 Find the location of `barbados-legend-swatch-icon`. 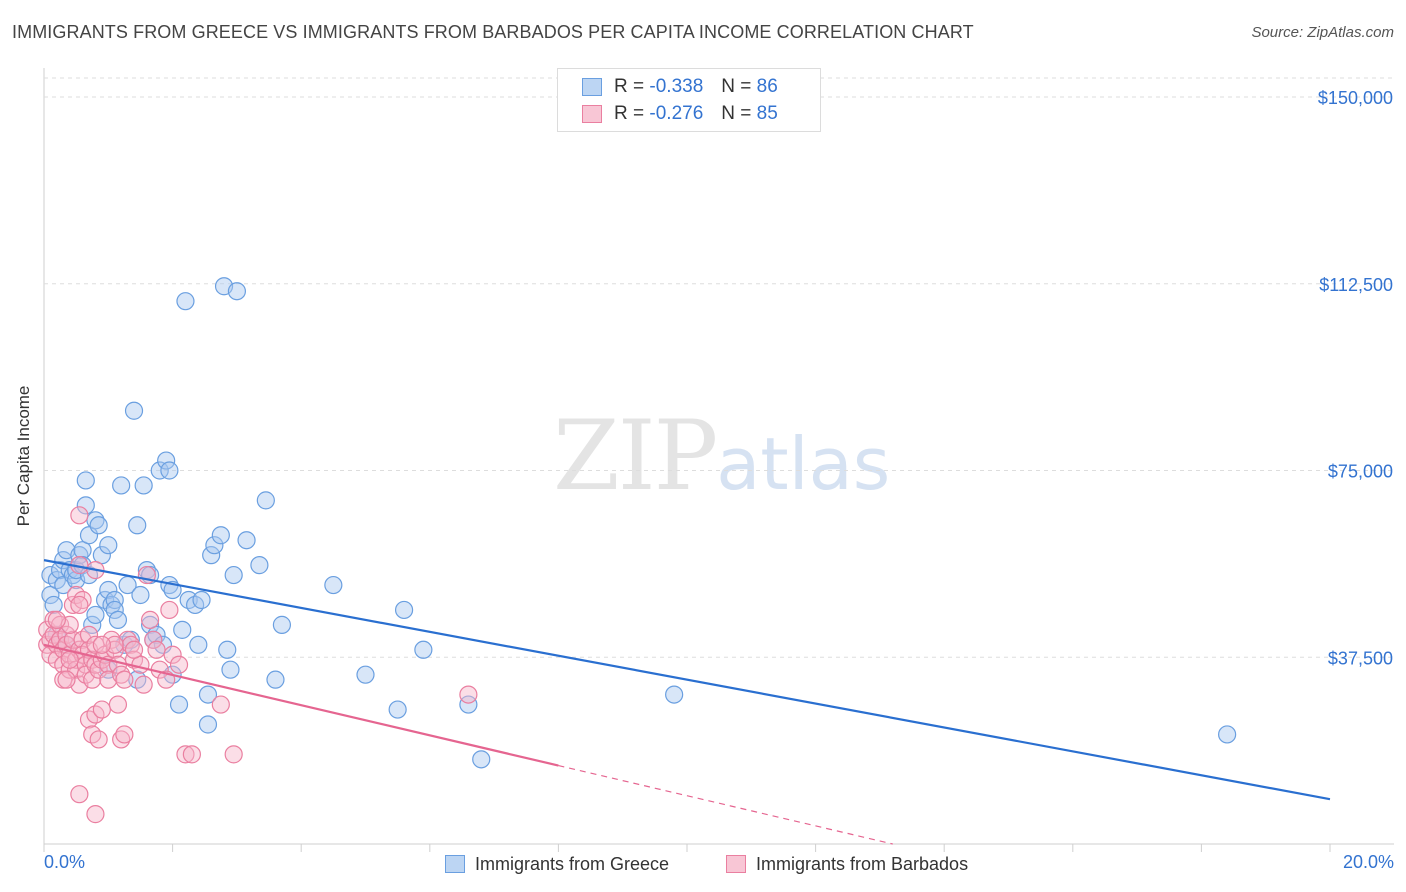

barbados-legend-swatch-icon is located at coordinates (736, 864).